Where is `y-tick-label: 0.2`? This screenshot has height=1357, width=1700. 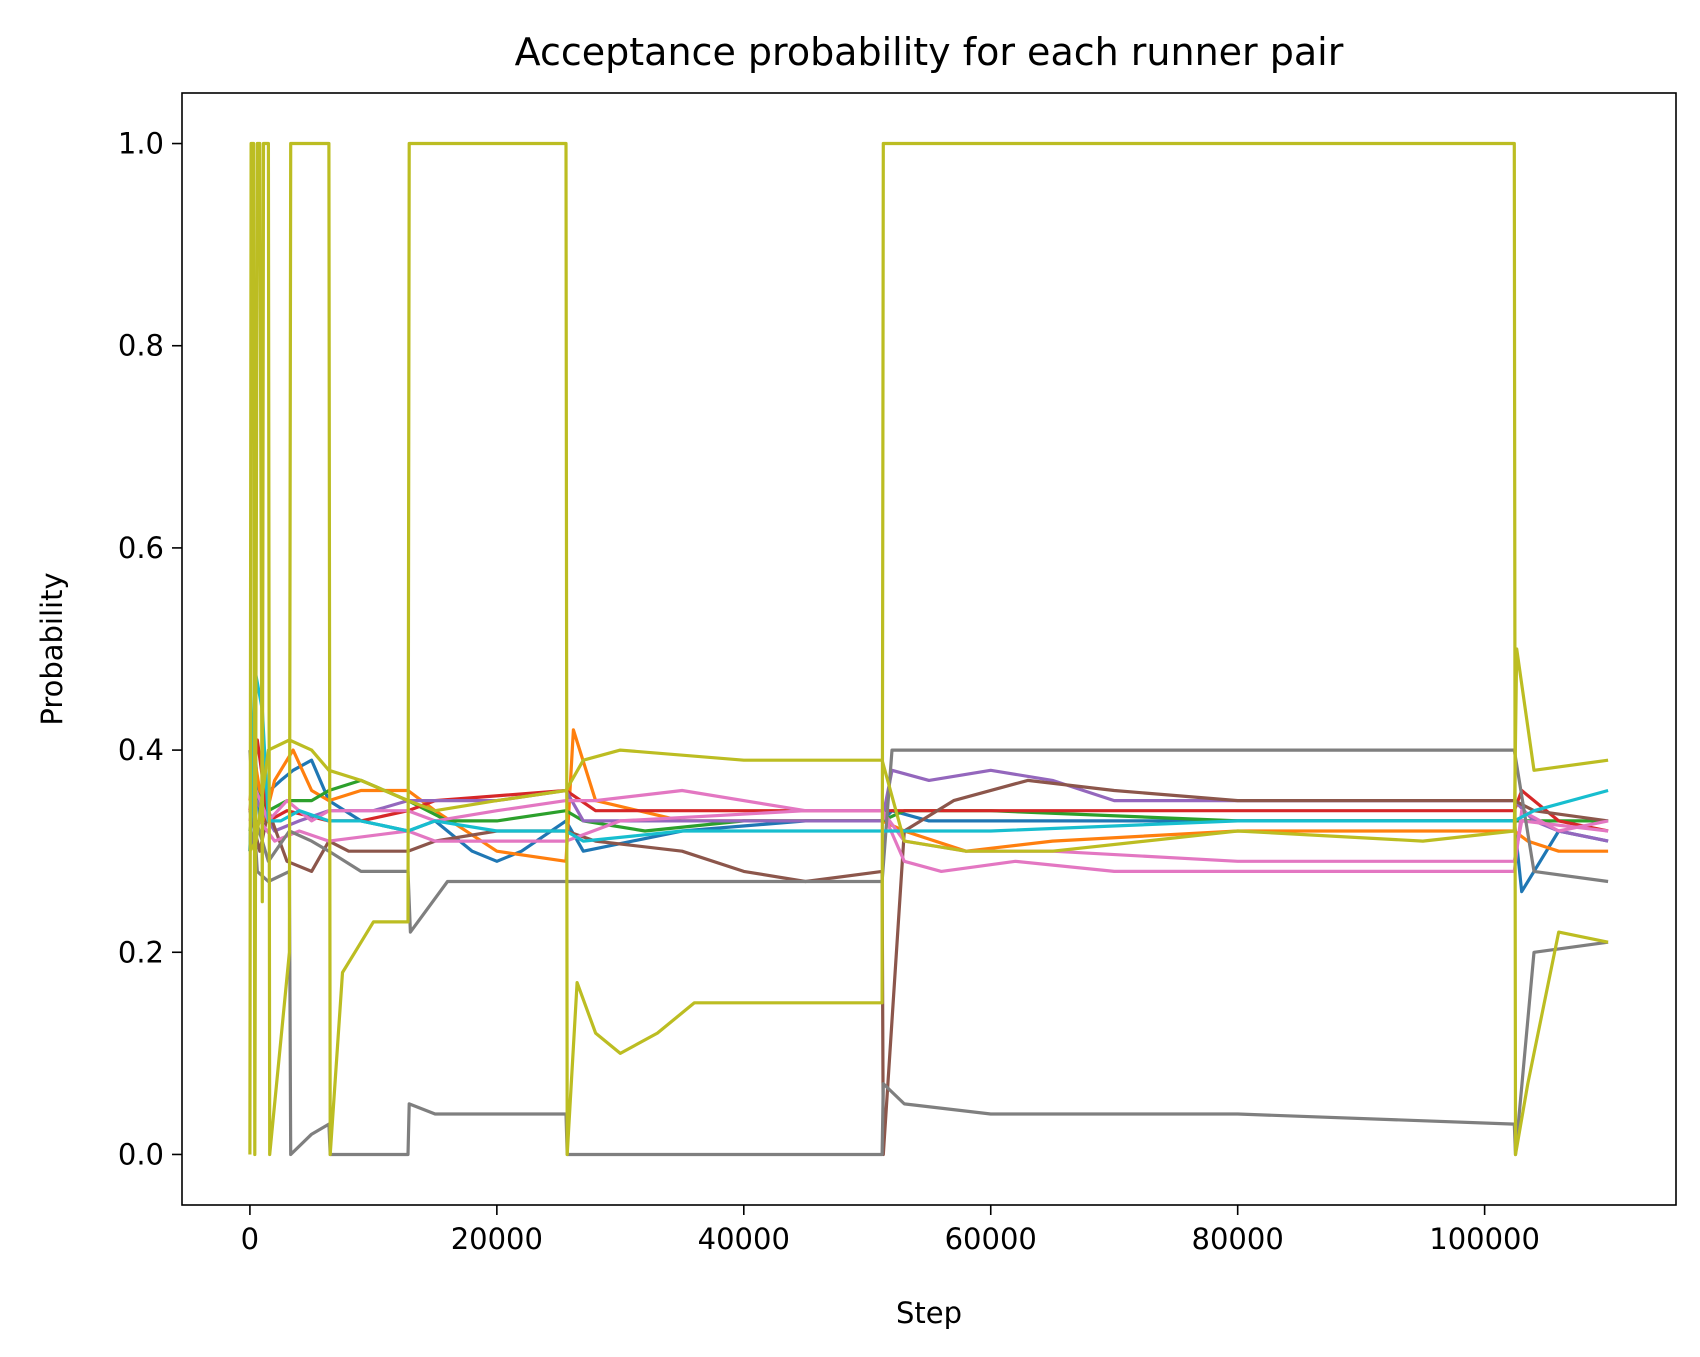
y-tick-label: 0.2 is located at coordinates (141, 952).